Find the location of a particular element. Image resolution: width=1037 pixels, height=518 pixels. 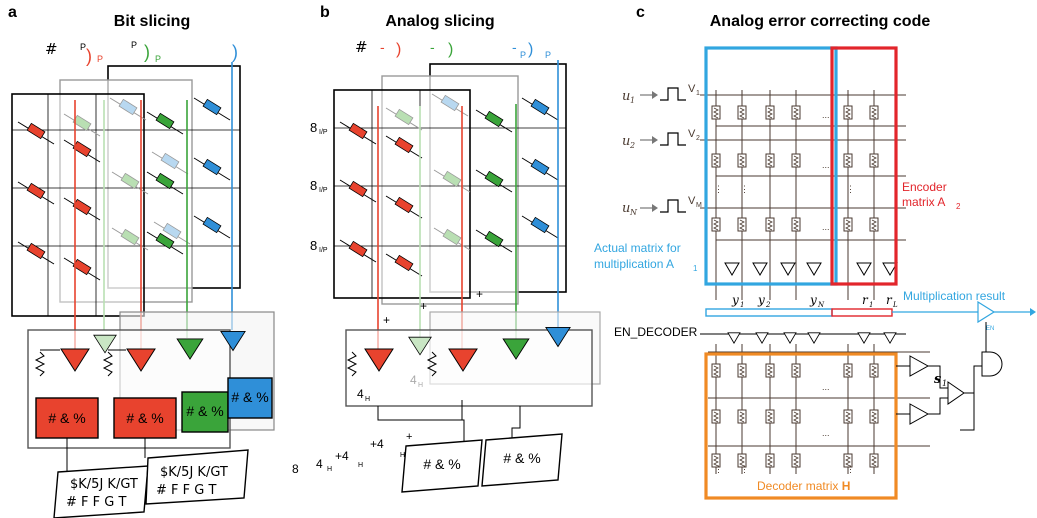

panel-b-paren-blue: ) is located at coordinates (530, 49).